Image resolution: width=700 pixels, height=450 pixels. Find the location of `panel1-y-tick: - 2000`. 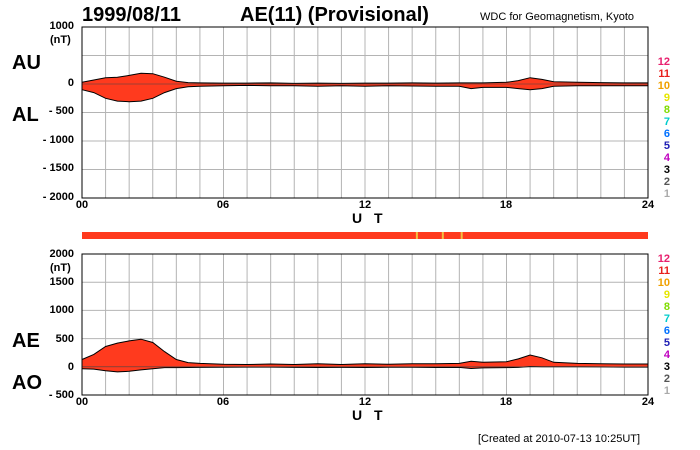

panel1-y-tick: - 2000 is located at coordinates (58, 197).